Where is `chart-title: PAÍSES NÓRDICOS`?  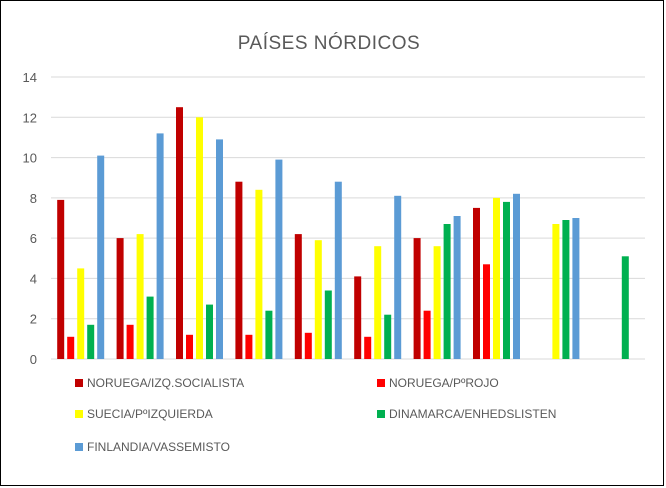
chart-title: PAÍSES NÓRDICOS is located at coordinates (329, 43).